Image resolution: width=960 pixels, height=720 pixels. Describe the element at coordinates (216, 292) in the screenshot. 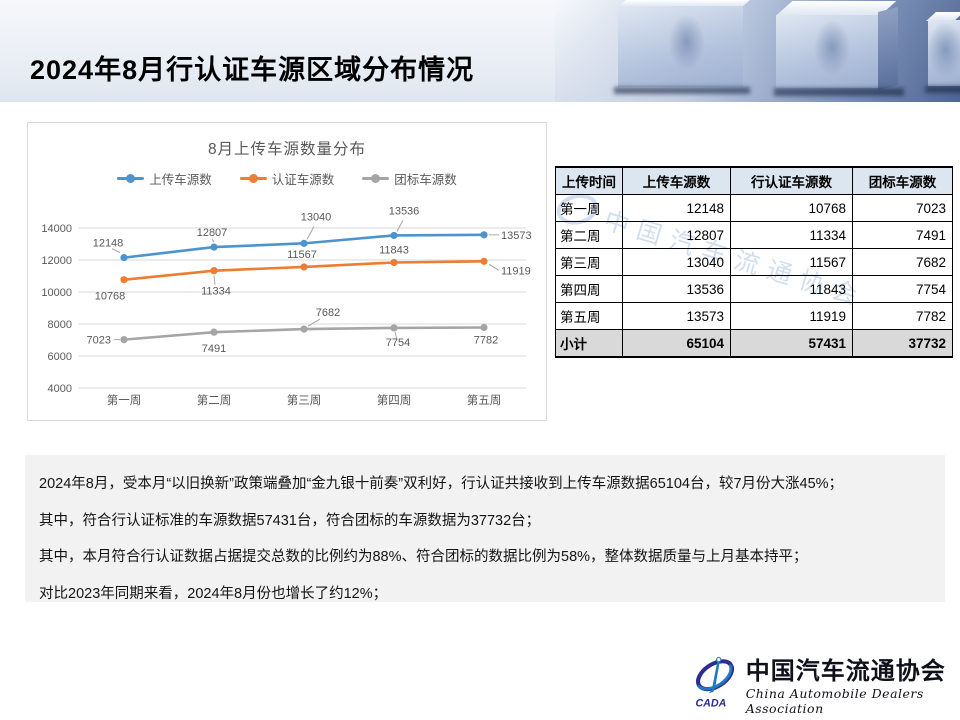

I see `data-label: 11334` at that location.